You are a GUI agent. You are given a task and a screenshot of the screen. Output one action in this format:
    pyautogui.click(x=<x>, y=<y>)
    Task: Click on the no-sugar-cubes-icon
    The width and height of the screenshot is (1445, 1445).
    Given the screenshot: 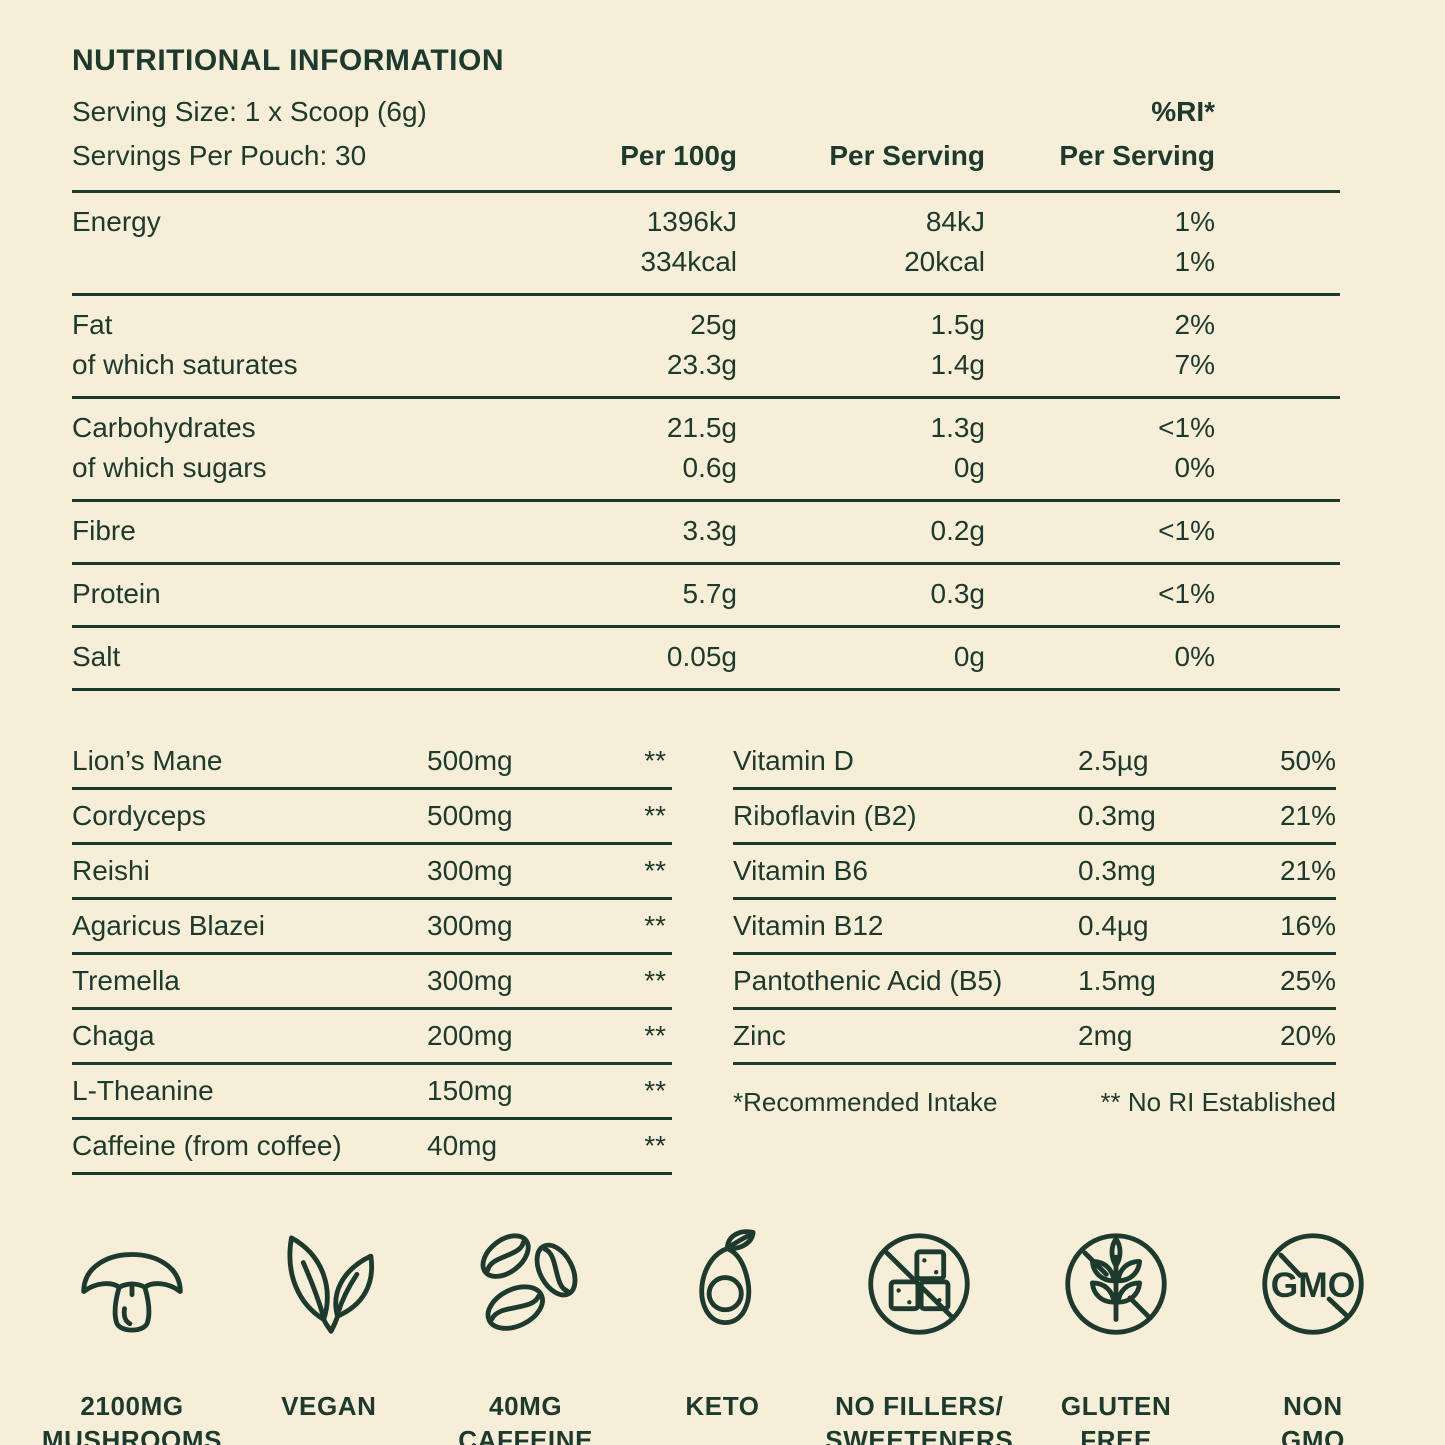 What is the action you would take?
    pyautogui.click(x=919, y=1284)
    